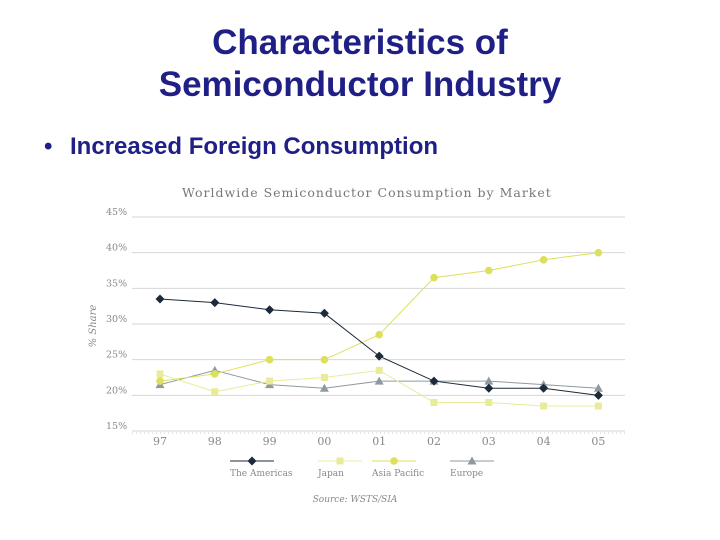 The image size is (720, 540). What do you see at coordinates (472, 467) in the screenshot?
I see `legend-item: Europe` at bounding box center [472, 467].